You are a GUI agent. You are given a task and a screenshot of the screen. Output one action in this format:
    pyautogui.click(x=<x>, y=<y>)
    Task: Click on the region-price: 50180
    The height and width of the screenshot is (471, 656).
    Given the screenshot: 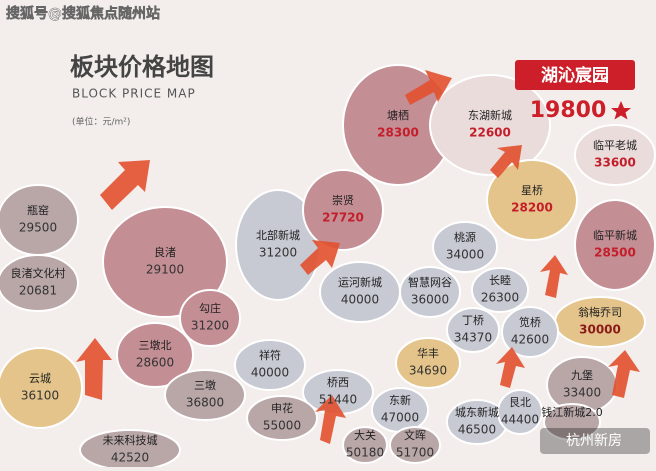 What is the action you would take?
    pyautogui.click(x=365, y=453)
    